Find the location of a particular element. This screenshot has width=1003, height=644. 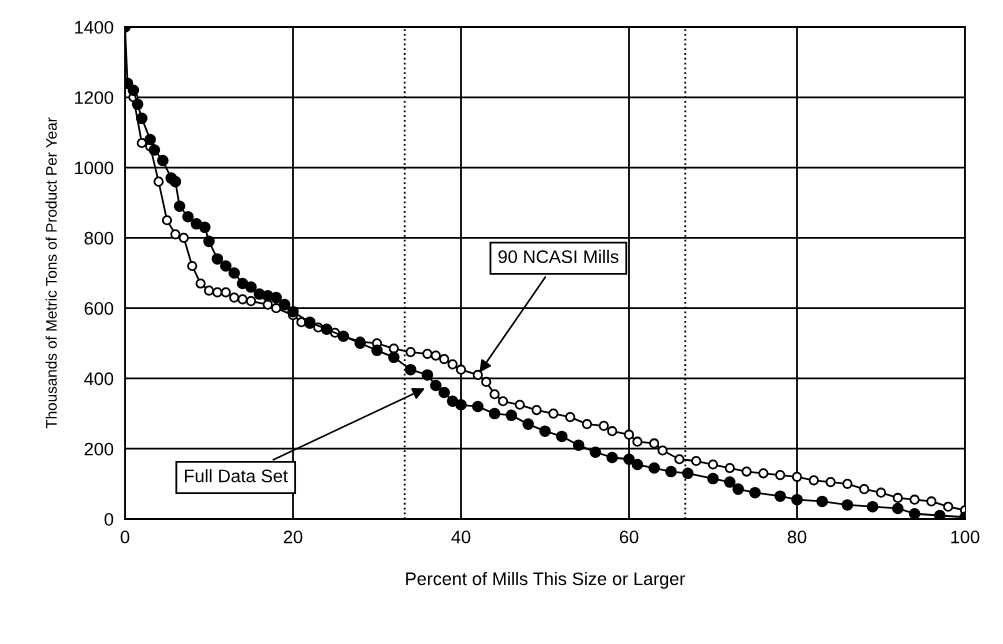

y-tick-label: 1400 is located at coordinates (94, 27).